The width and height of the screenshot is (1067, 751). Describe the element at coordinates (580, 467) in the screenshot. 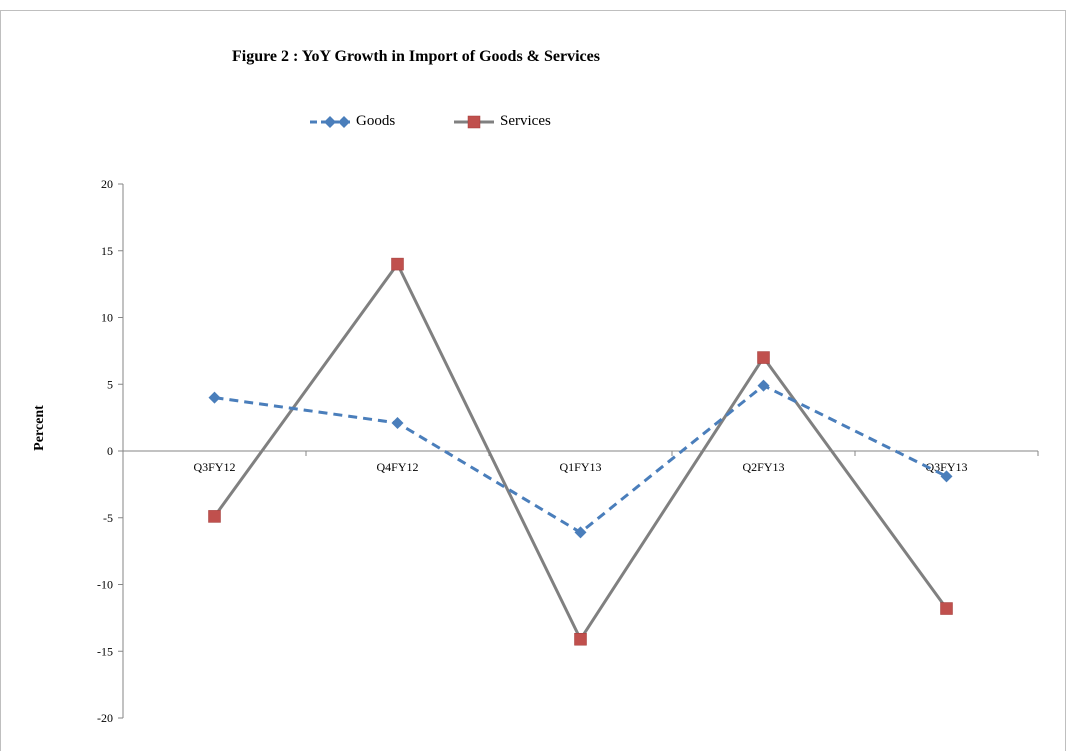

I see `x-tick-label: Q1FY13` at that location.